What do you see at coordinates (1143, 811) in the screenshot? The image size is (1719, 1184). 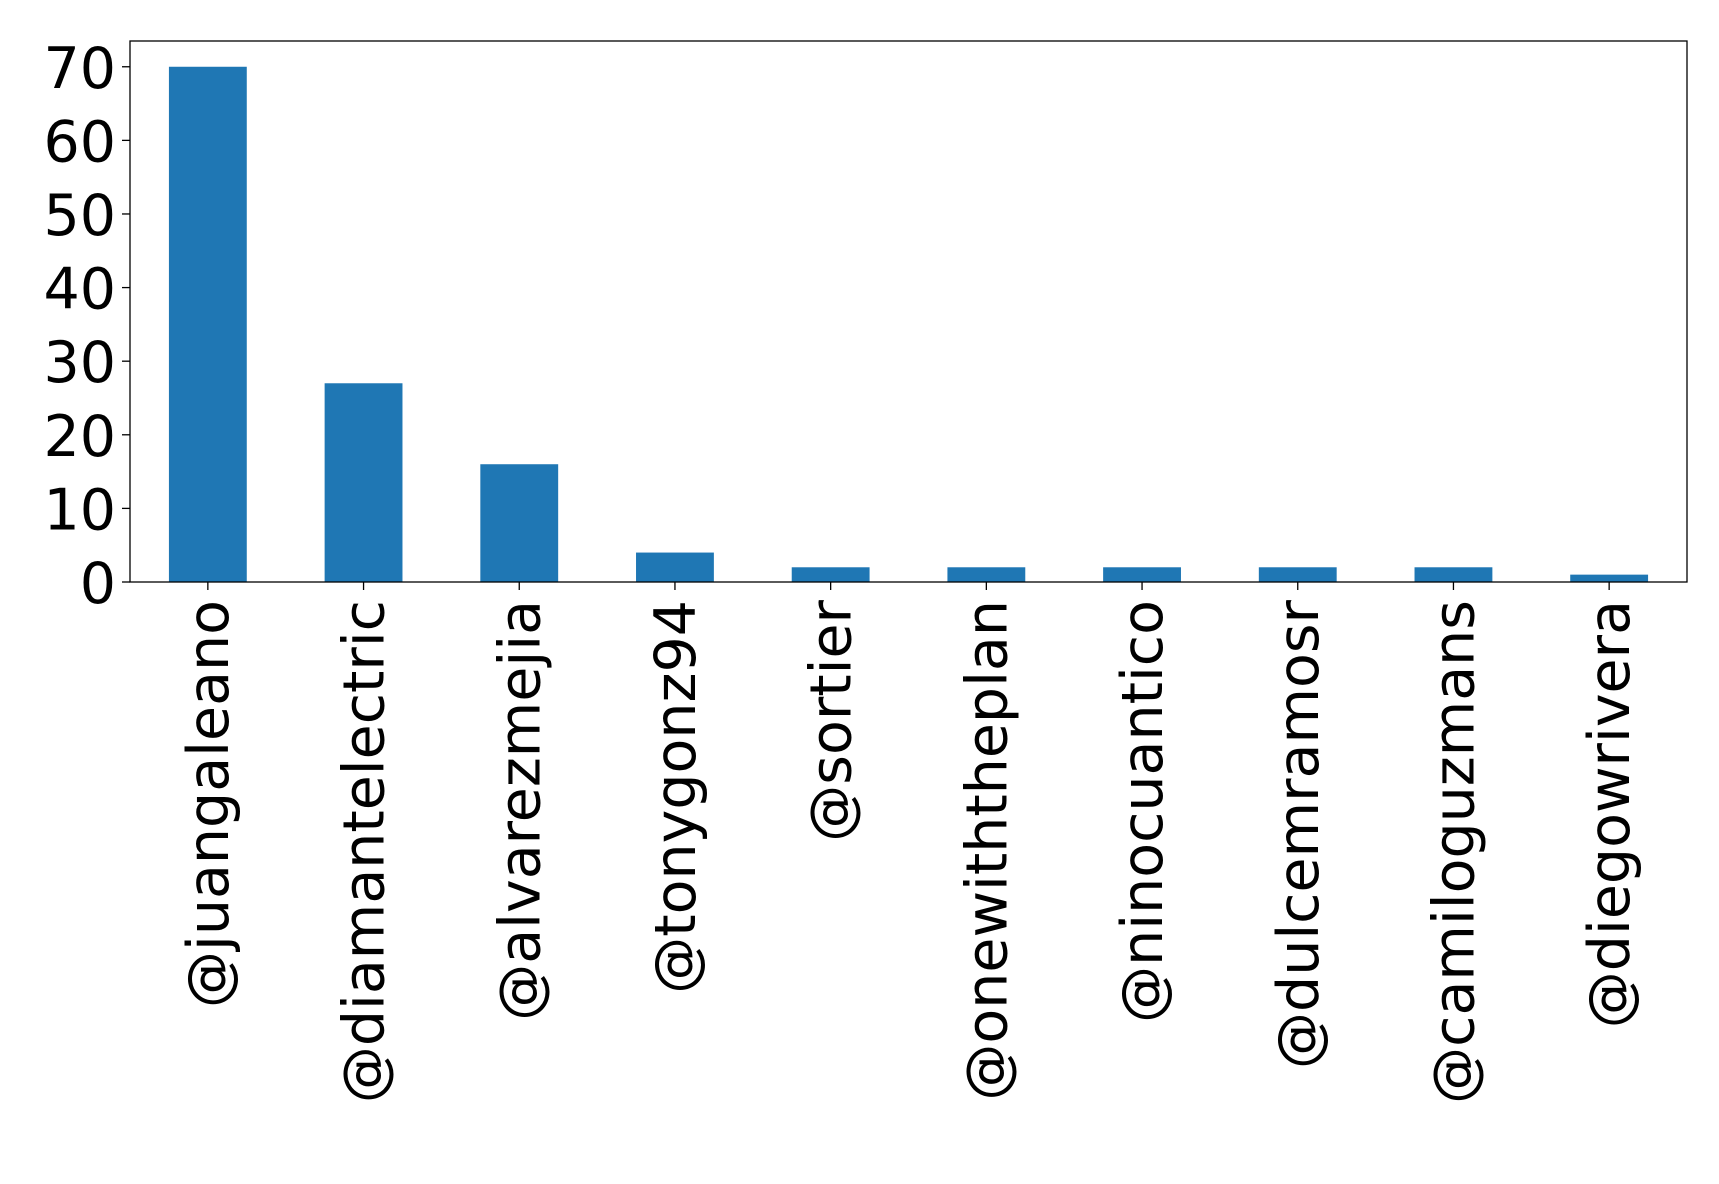 I see `x-tick-label: @ninocuantico` at bounding box center [1143, 811].